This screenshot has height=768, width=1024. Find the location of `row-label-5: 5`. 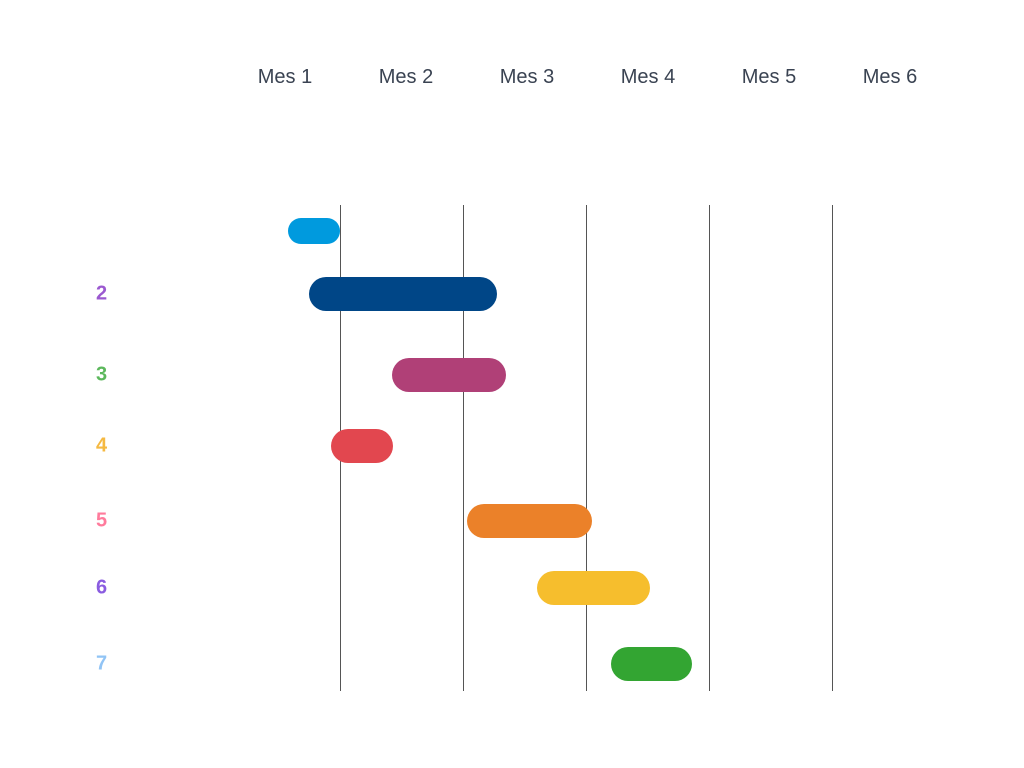

row-label-5: 5 is located at coordinates (102, 520).